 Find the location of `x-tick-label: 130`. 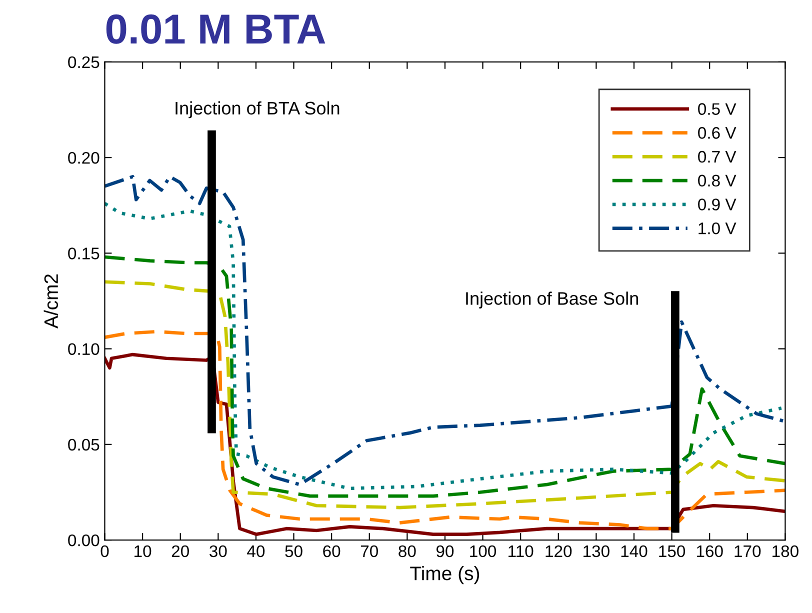

x-tick-label: 130 is located at coordinates (597, 551).